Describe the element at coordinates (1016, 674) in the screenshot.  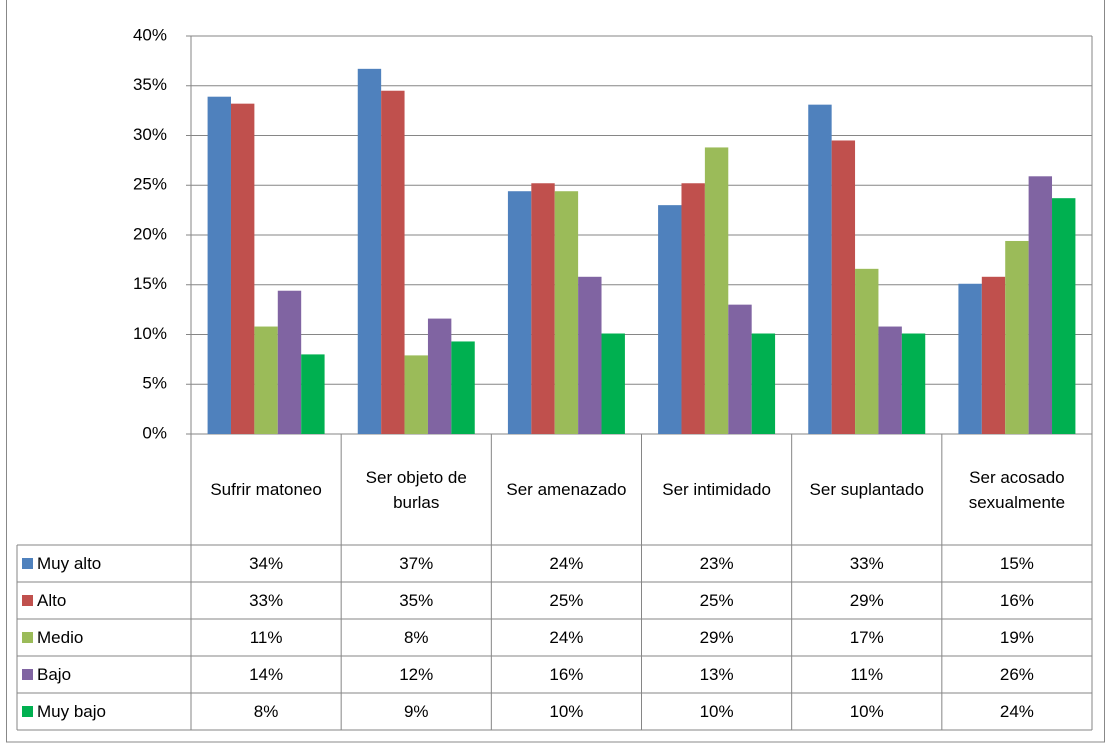
I see `table-value: 26%` at that location.